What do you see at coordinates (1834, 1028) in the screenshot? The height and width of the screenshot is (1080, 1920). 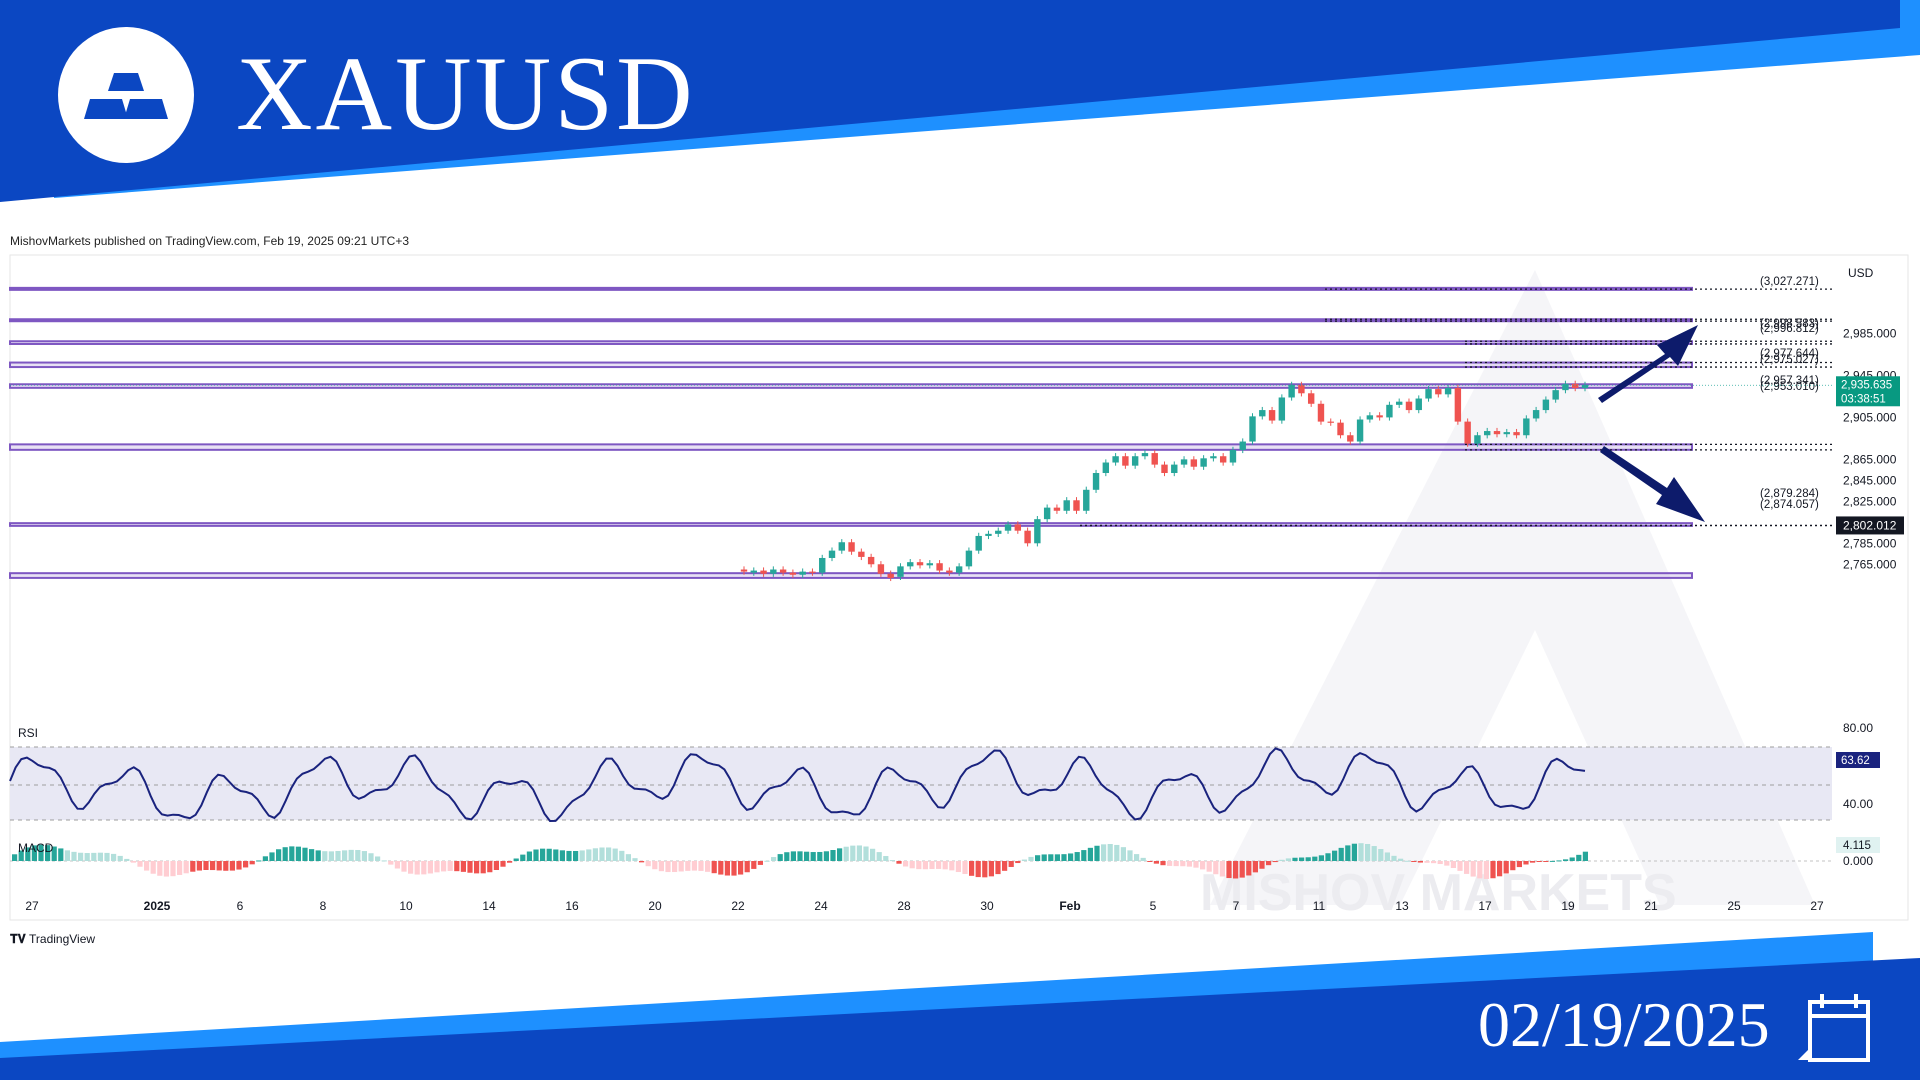 I see `calendar-icon` at bounding box center [1834, 1028].